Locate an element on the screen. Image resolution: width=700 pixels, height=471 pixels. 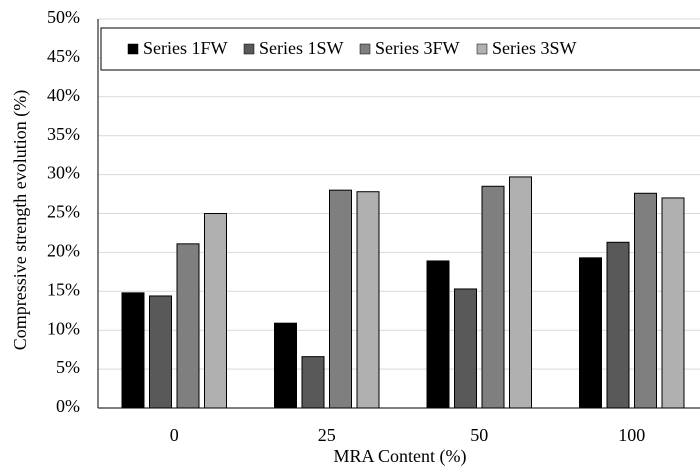
x-axis-label: MRA Content (%) is located at coordinates (400, 456).